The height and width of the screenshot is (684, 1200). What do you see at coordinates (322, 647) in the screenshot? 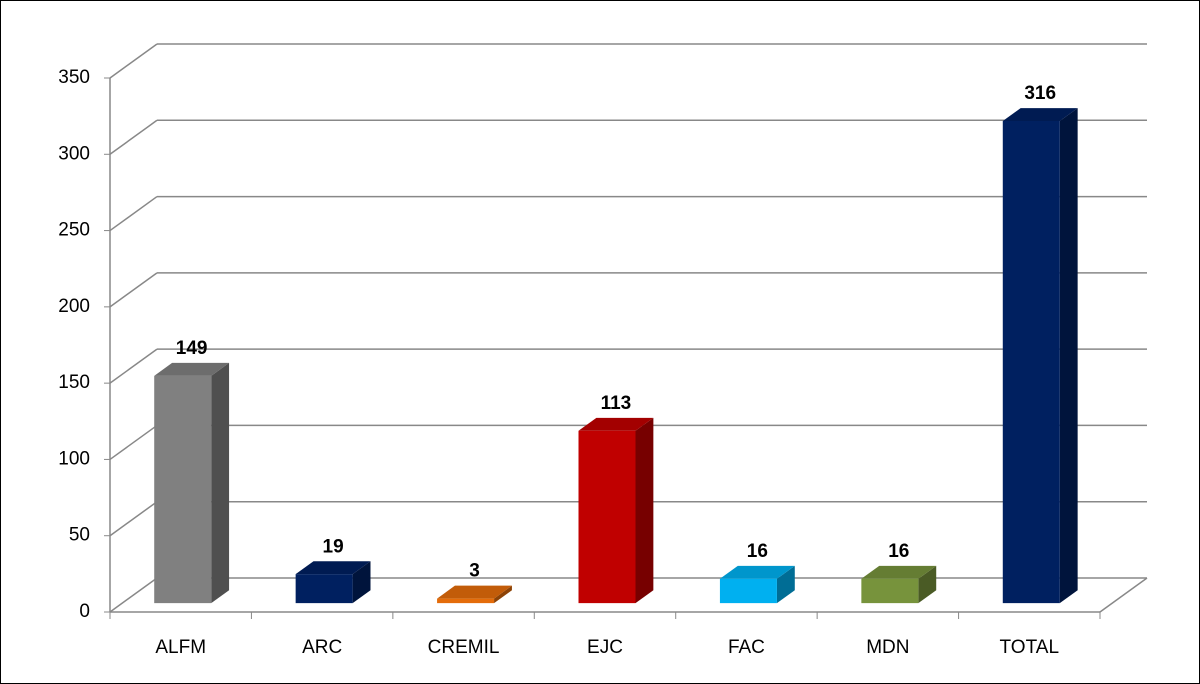
I see `x-tick-label: ARC` at bounding box center [322, 647].